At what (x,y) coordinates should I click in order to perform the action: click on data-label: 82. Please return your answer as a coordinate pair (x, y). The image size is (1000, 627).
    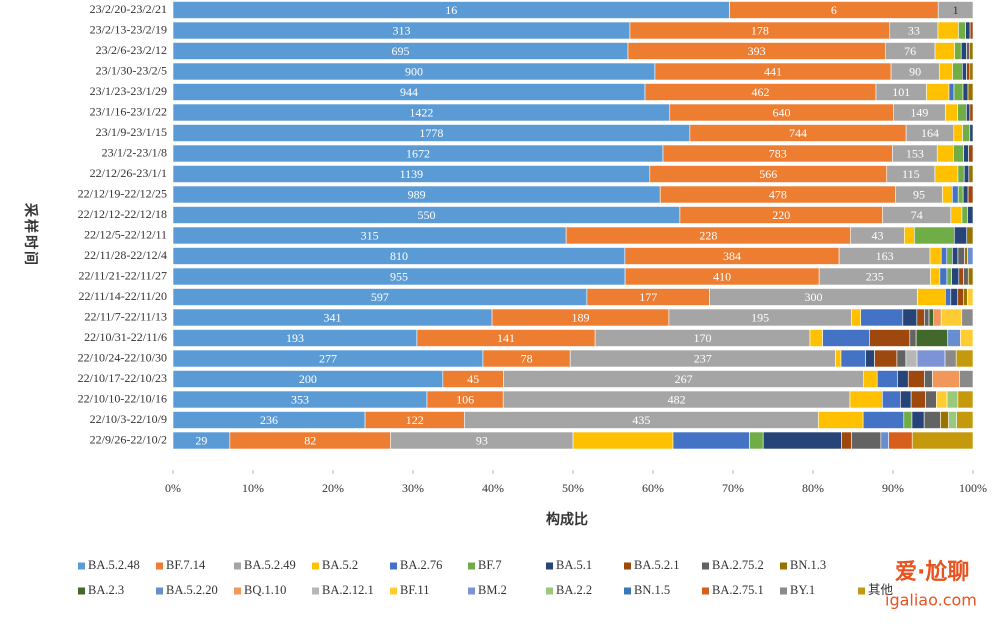
    Looking at the image, I should click on (310, 440).